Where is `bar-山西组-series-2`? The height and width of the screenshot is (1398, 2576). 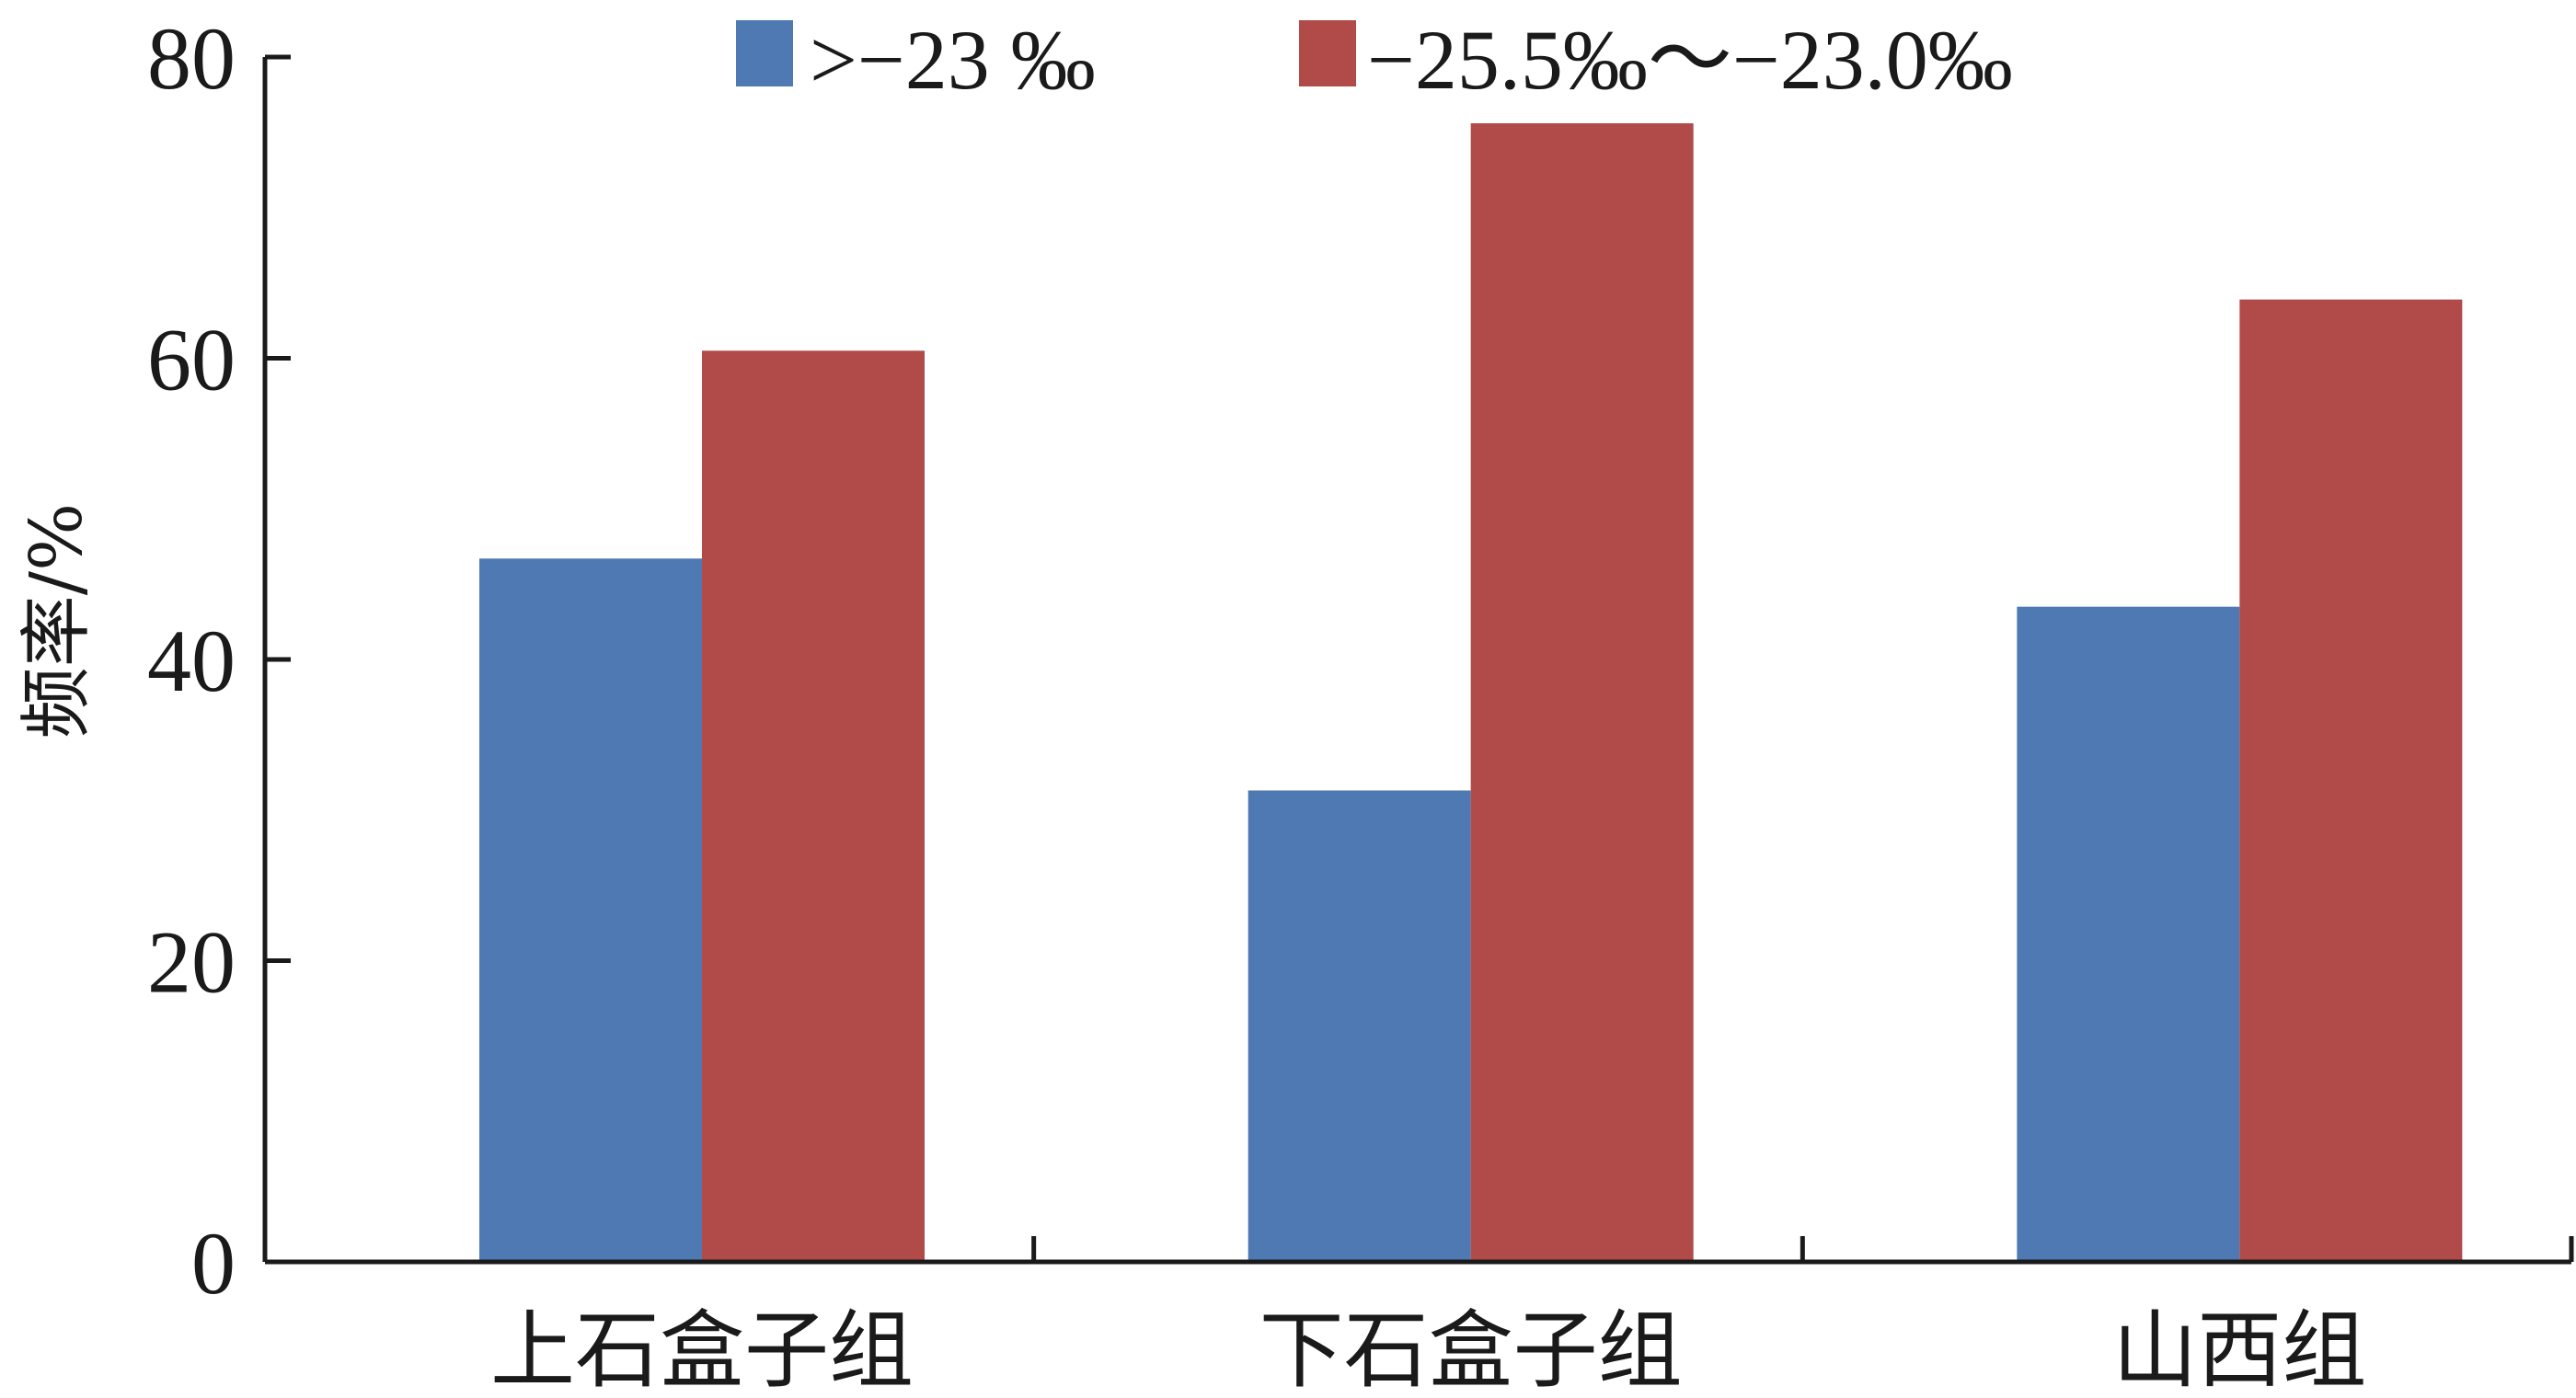 bar-山西组-series-2 is located at coordinates (2351, 781).